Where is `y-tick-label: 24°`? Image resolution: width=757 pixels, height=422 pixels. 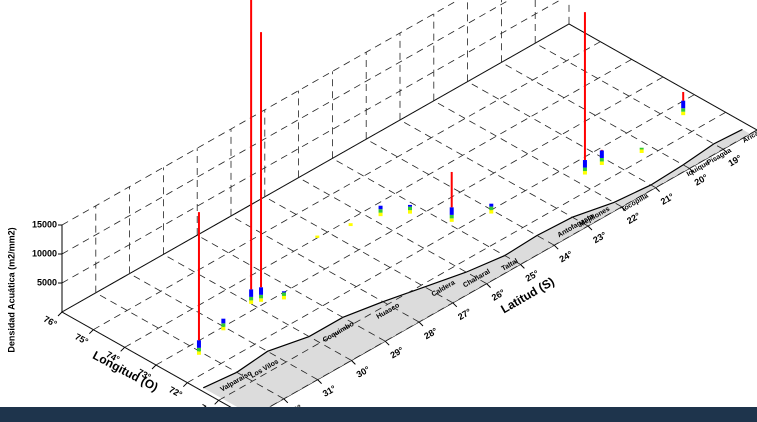 y-tick-label: 24° is located at coordinates (565, 257).